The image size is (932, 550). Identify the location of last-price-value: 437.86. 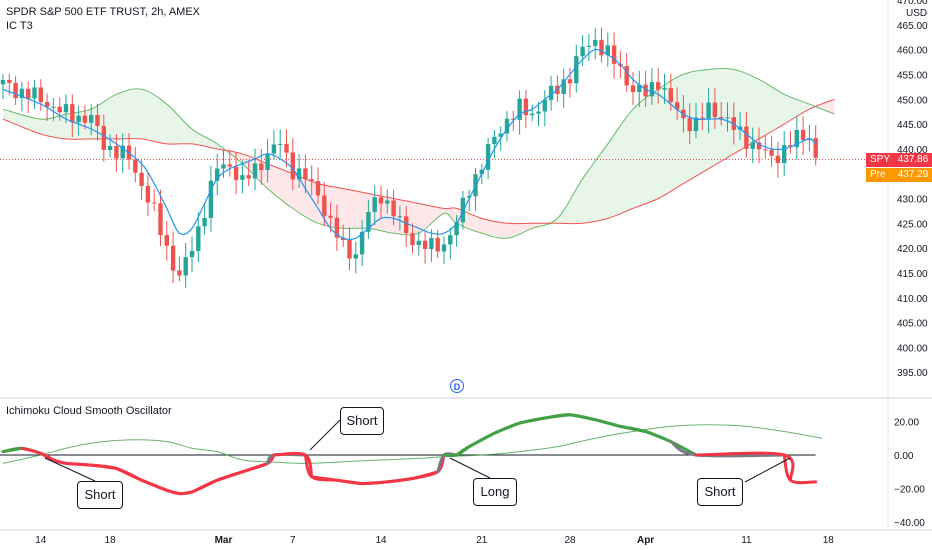
(913, 159).